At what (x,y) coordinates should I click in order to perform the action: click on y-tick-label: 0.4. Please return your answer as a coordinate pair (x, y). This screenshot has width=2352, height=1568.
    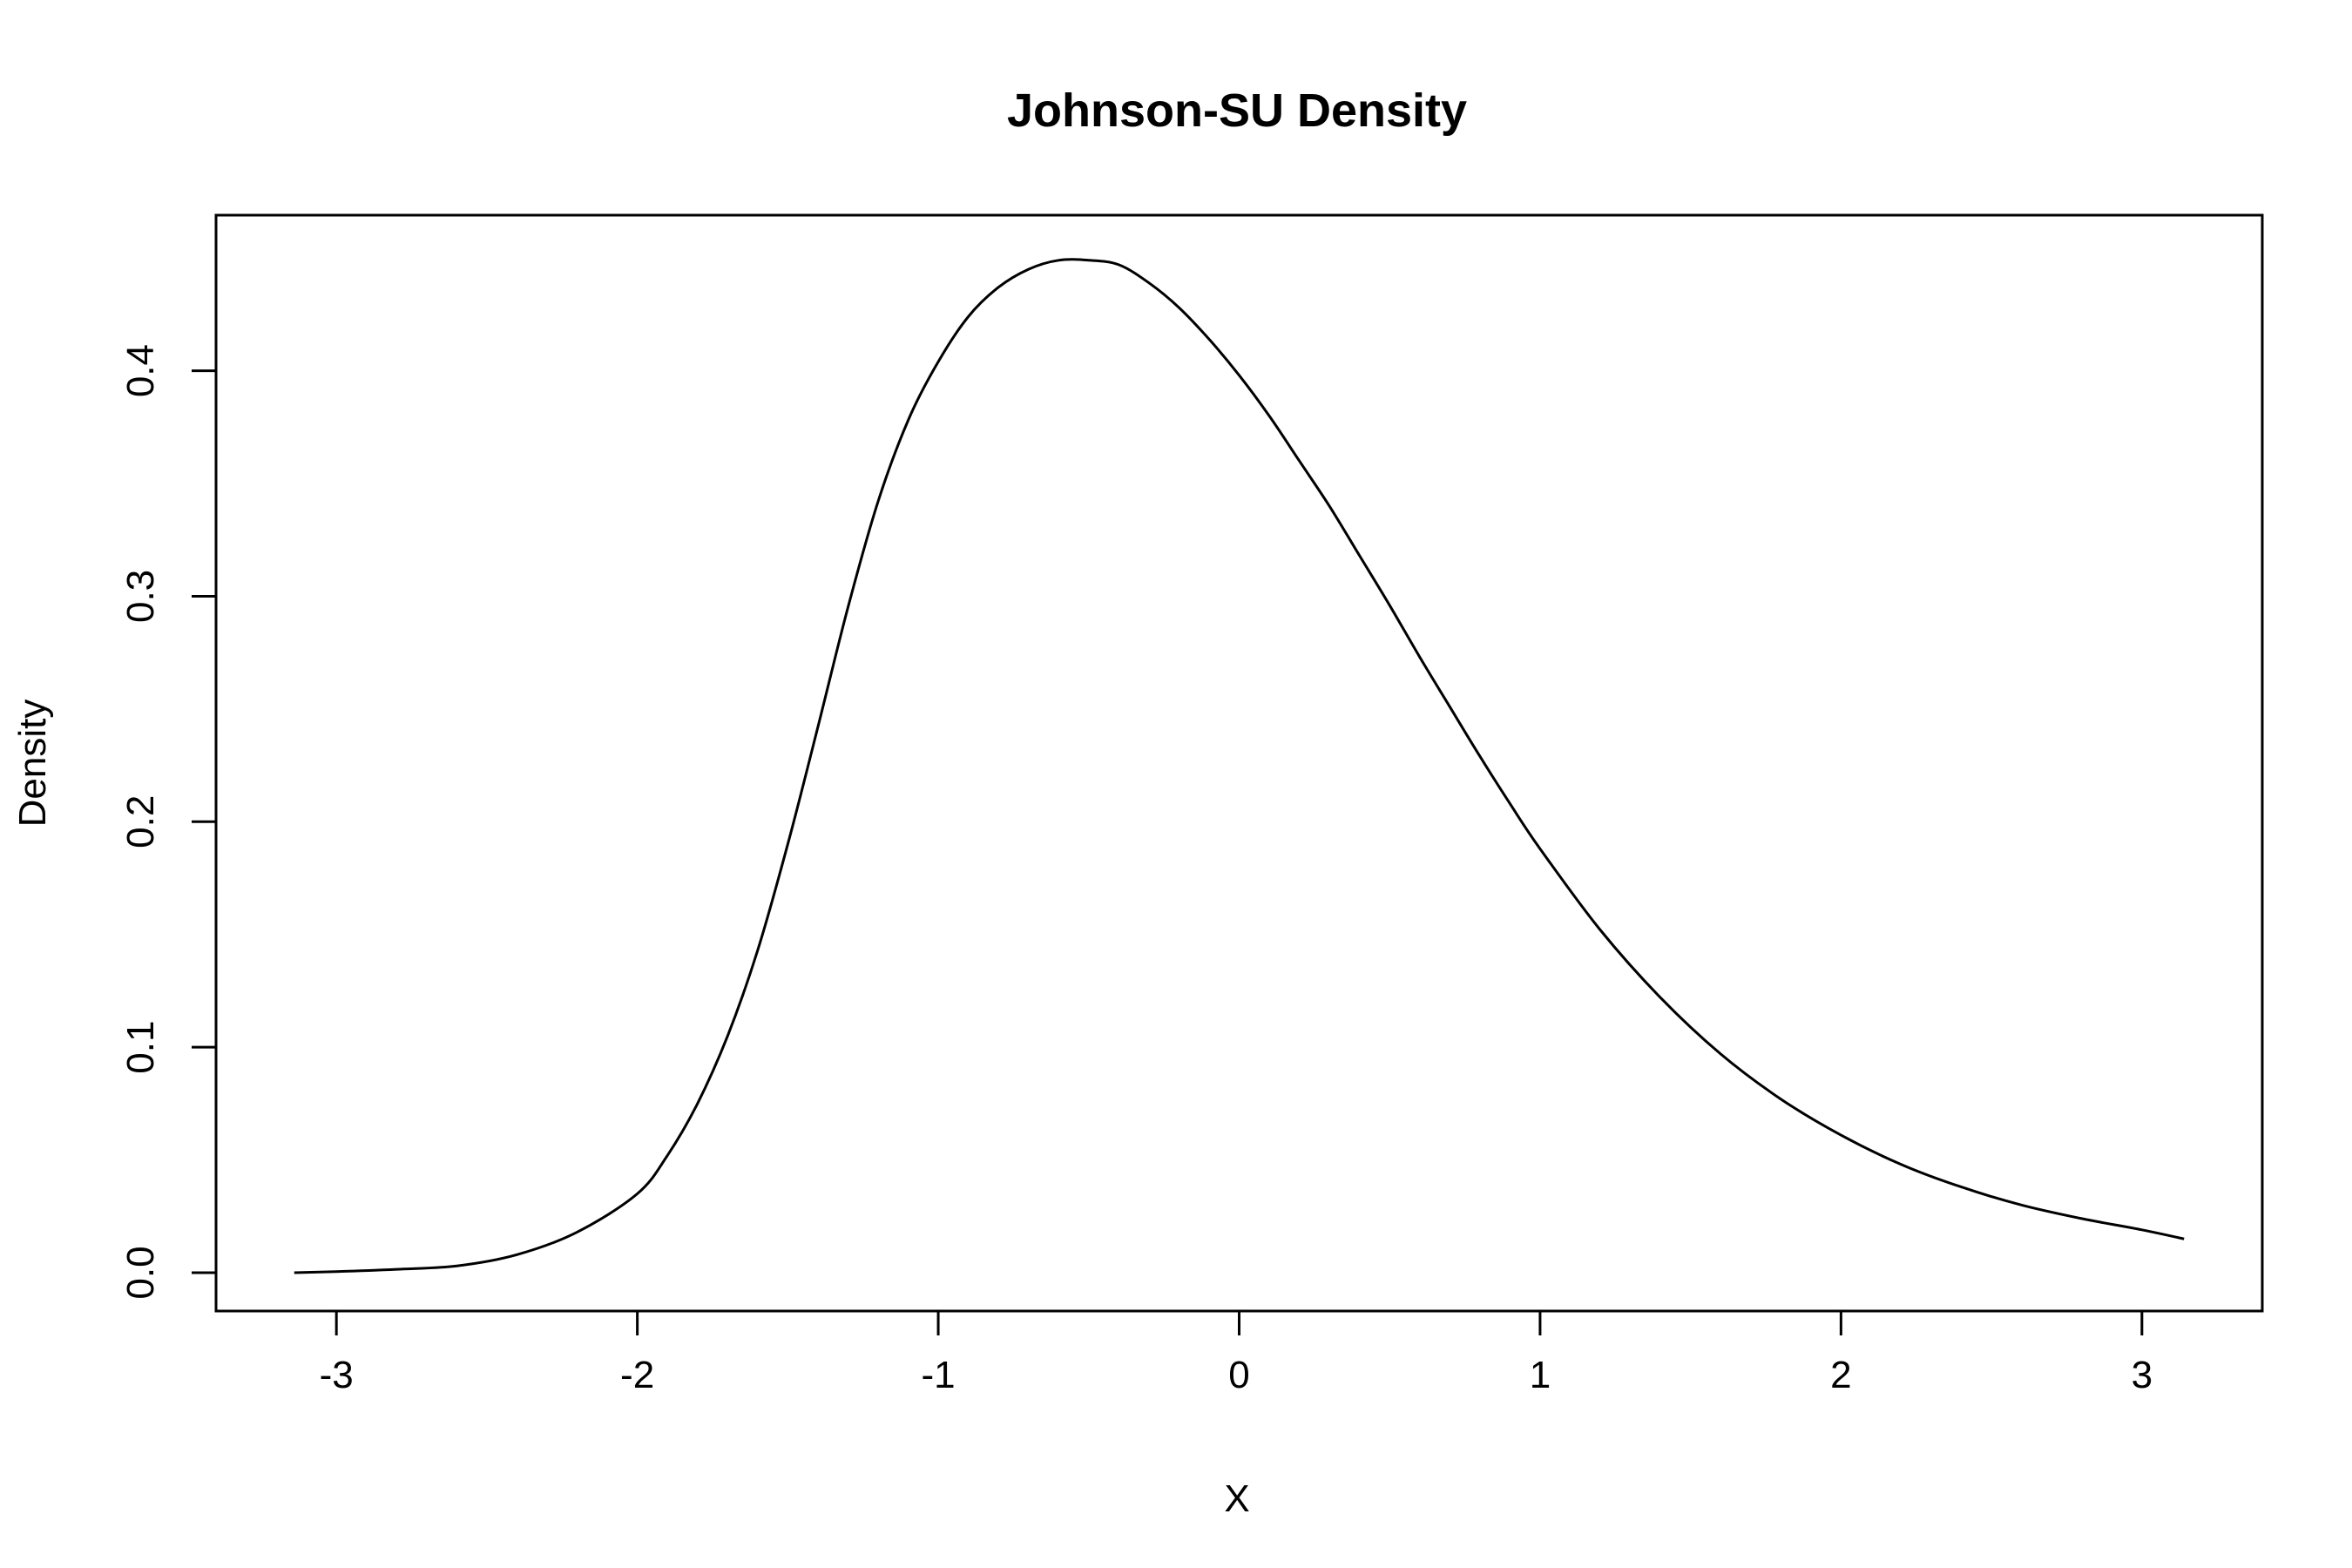
    Looking at the image, I should click on (140, 370).